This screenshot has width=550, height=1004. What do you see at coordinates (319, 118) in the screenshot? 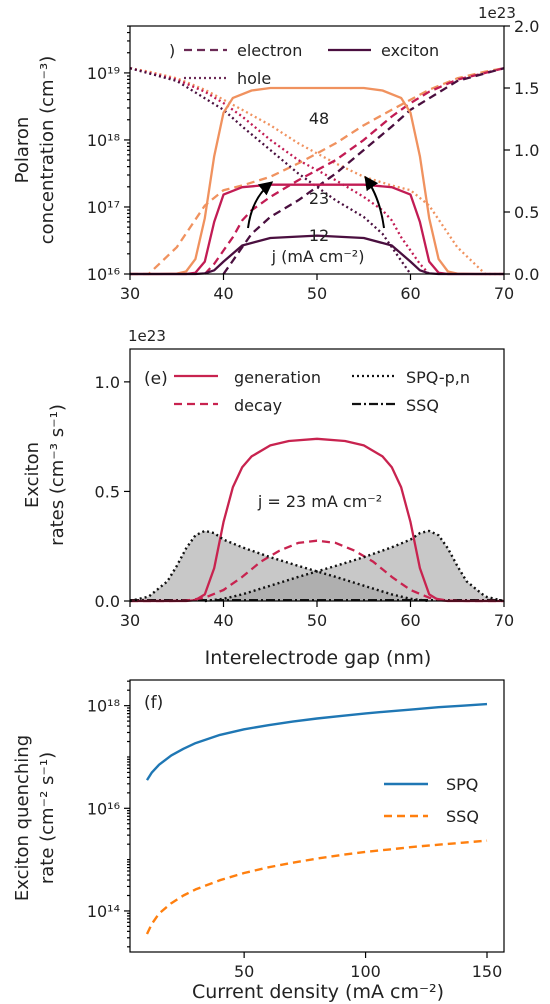
I see `label-48: 48` at bounding box center [319, 118].